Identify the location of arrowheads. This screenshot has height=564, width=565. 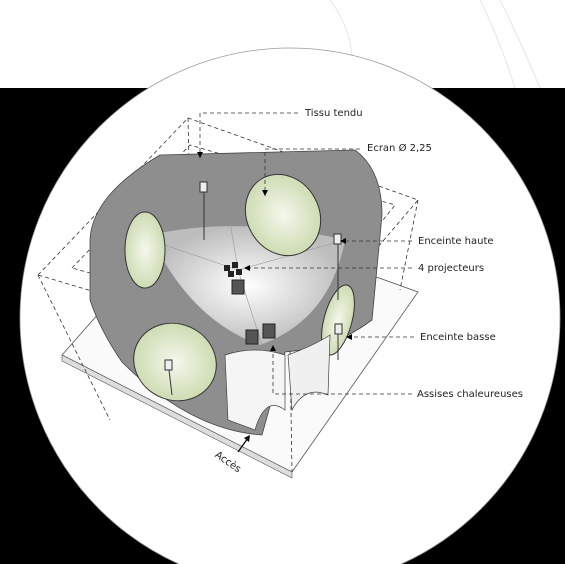
(274, 251).